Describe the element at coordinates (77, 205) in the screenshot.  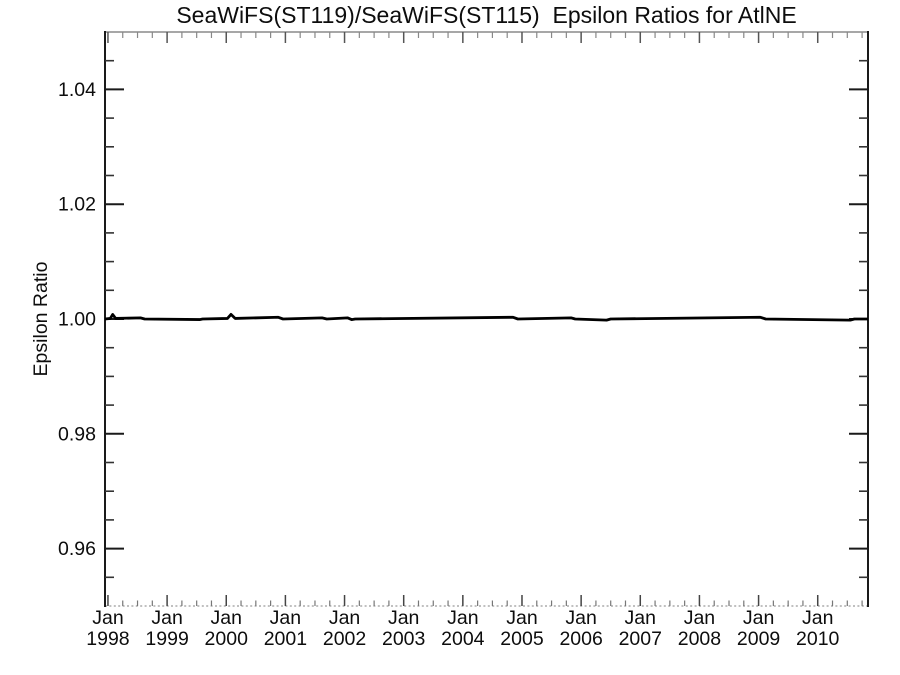
I see `svg-text: 1.02` at that location.